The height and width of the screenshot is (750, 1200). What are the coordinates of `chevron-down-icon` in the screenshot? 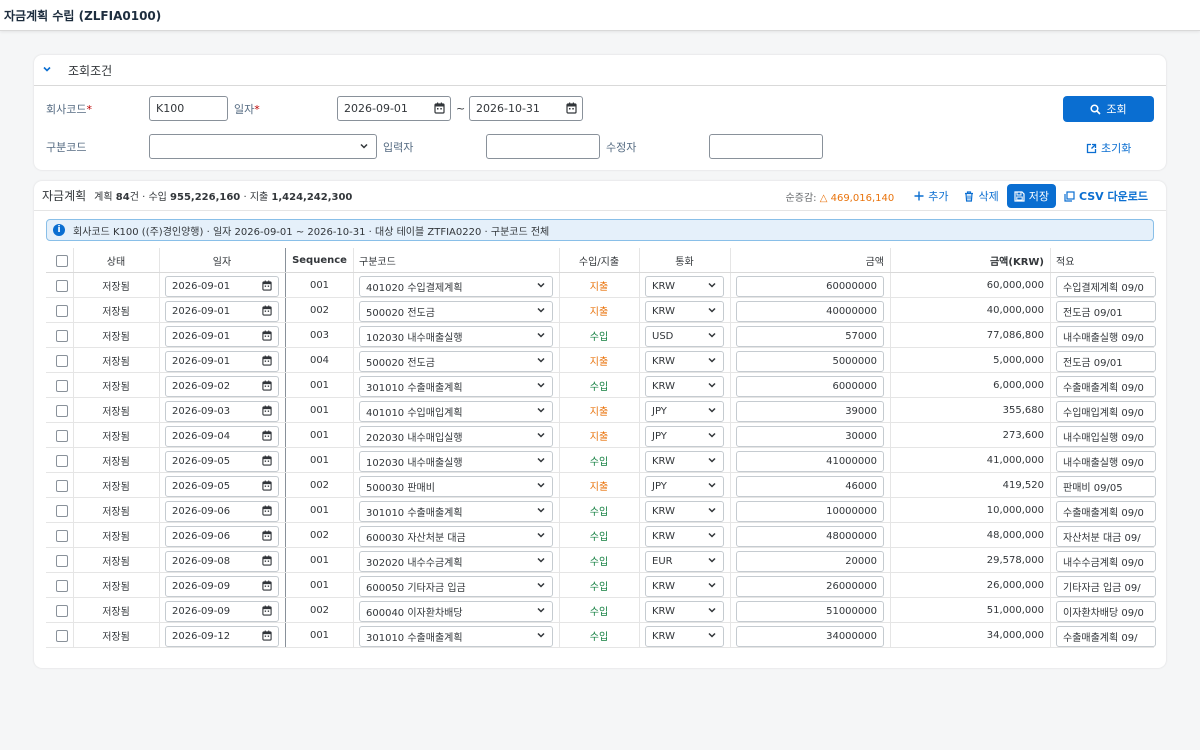 It's located at (51, 70).